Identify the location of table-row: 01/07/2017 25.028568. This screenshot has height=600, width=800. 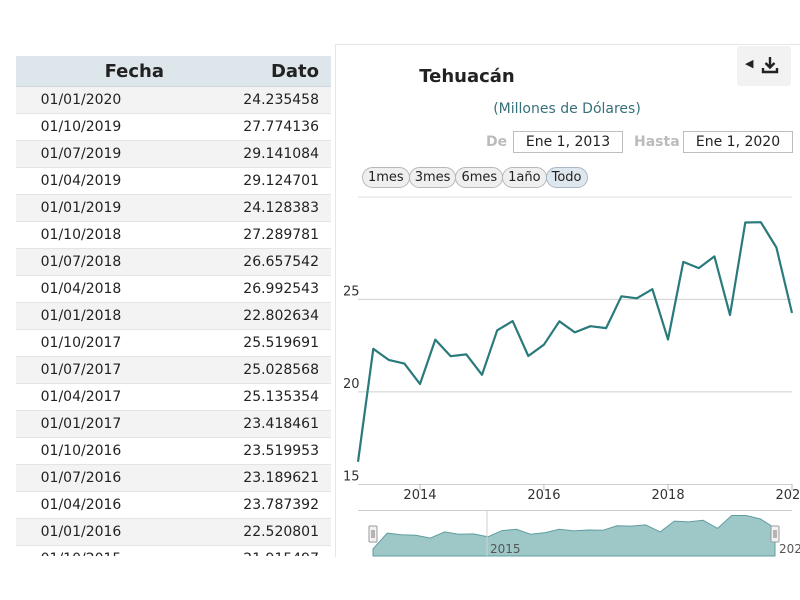
(173, 370).